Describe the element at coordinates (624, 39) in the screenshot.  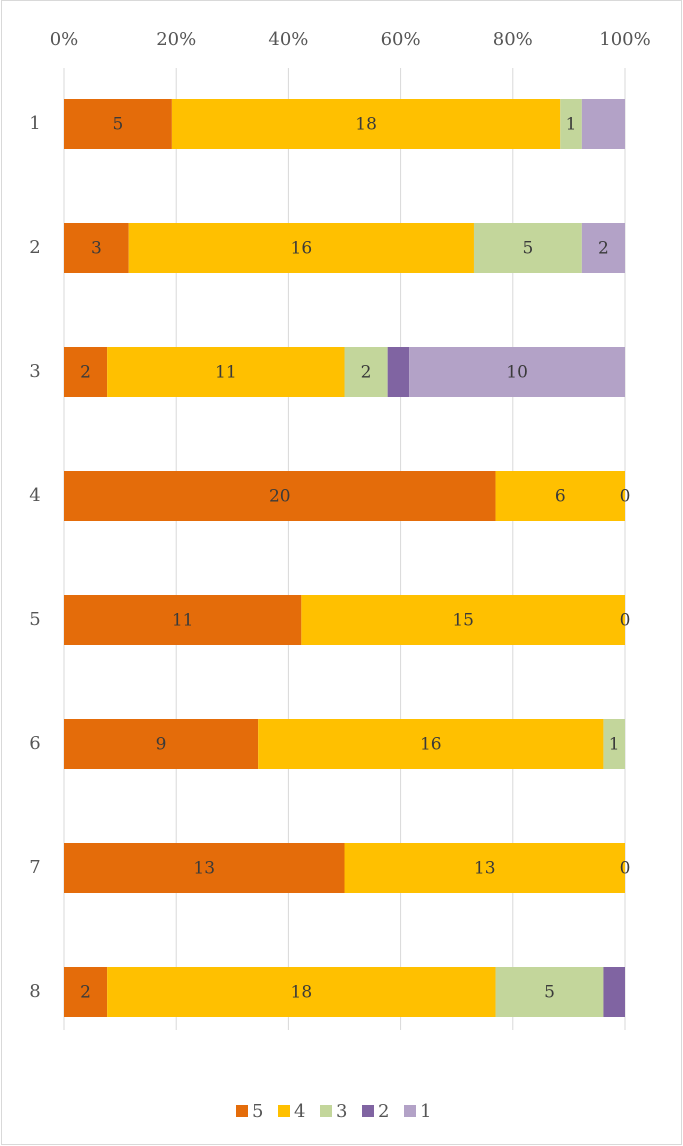
I see `x-tick-label: 100%` at that location.